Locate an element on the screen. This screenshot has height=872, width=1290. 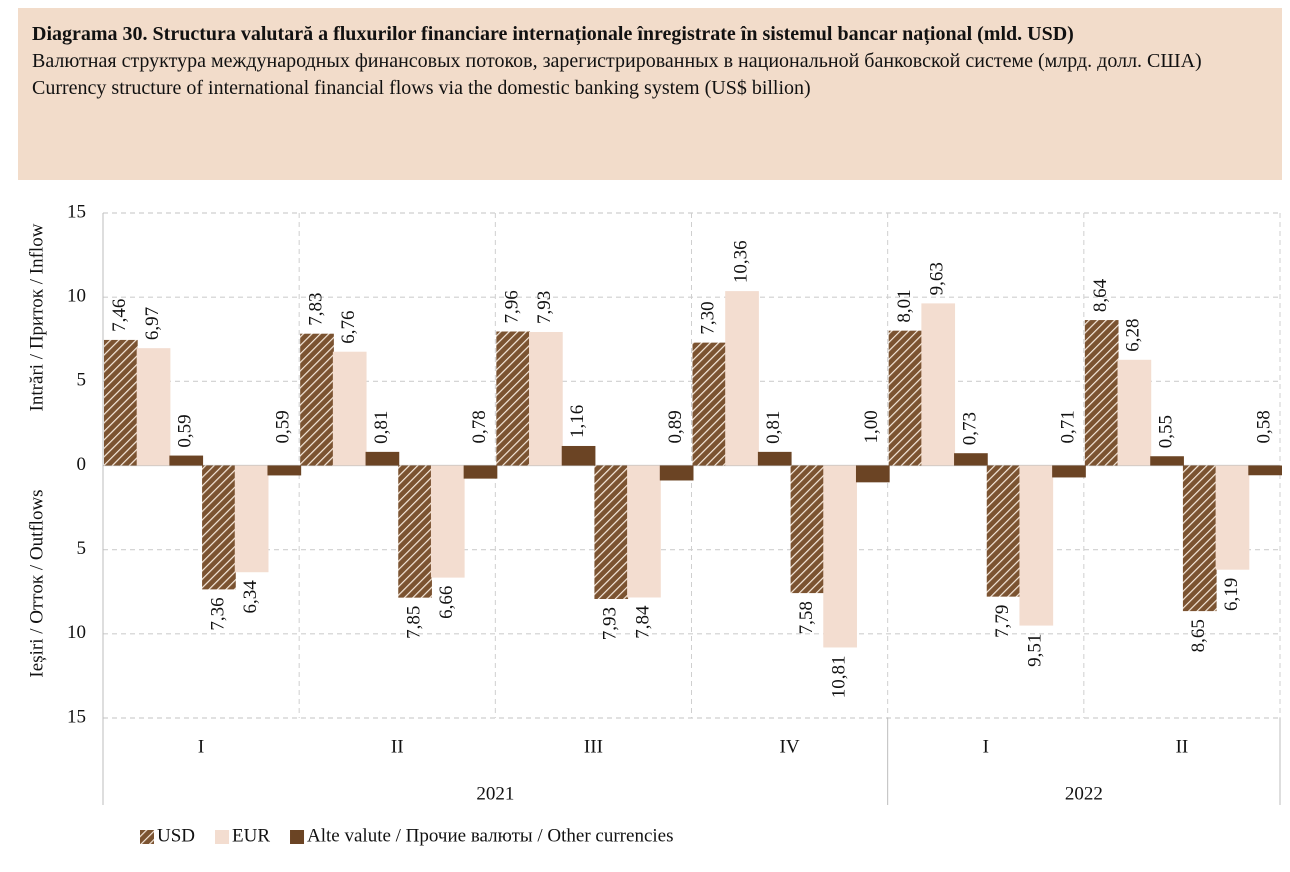
data-label: 7,83 is located at coordinates (315, 308).